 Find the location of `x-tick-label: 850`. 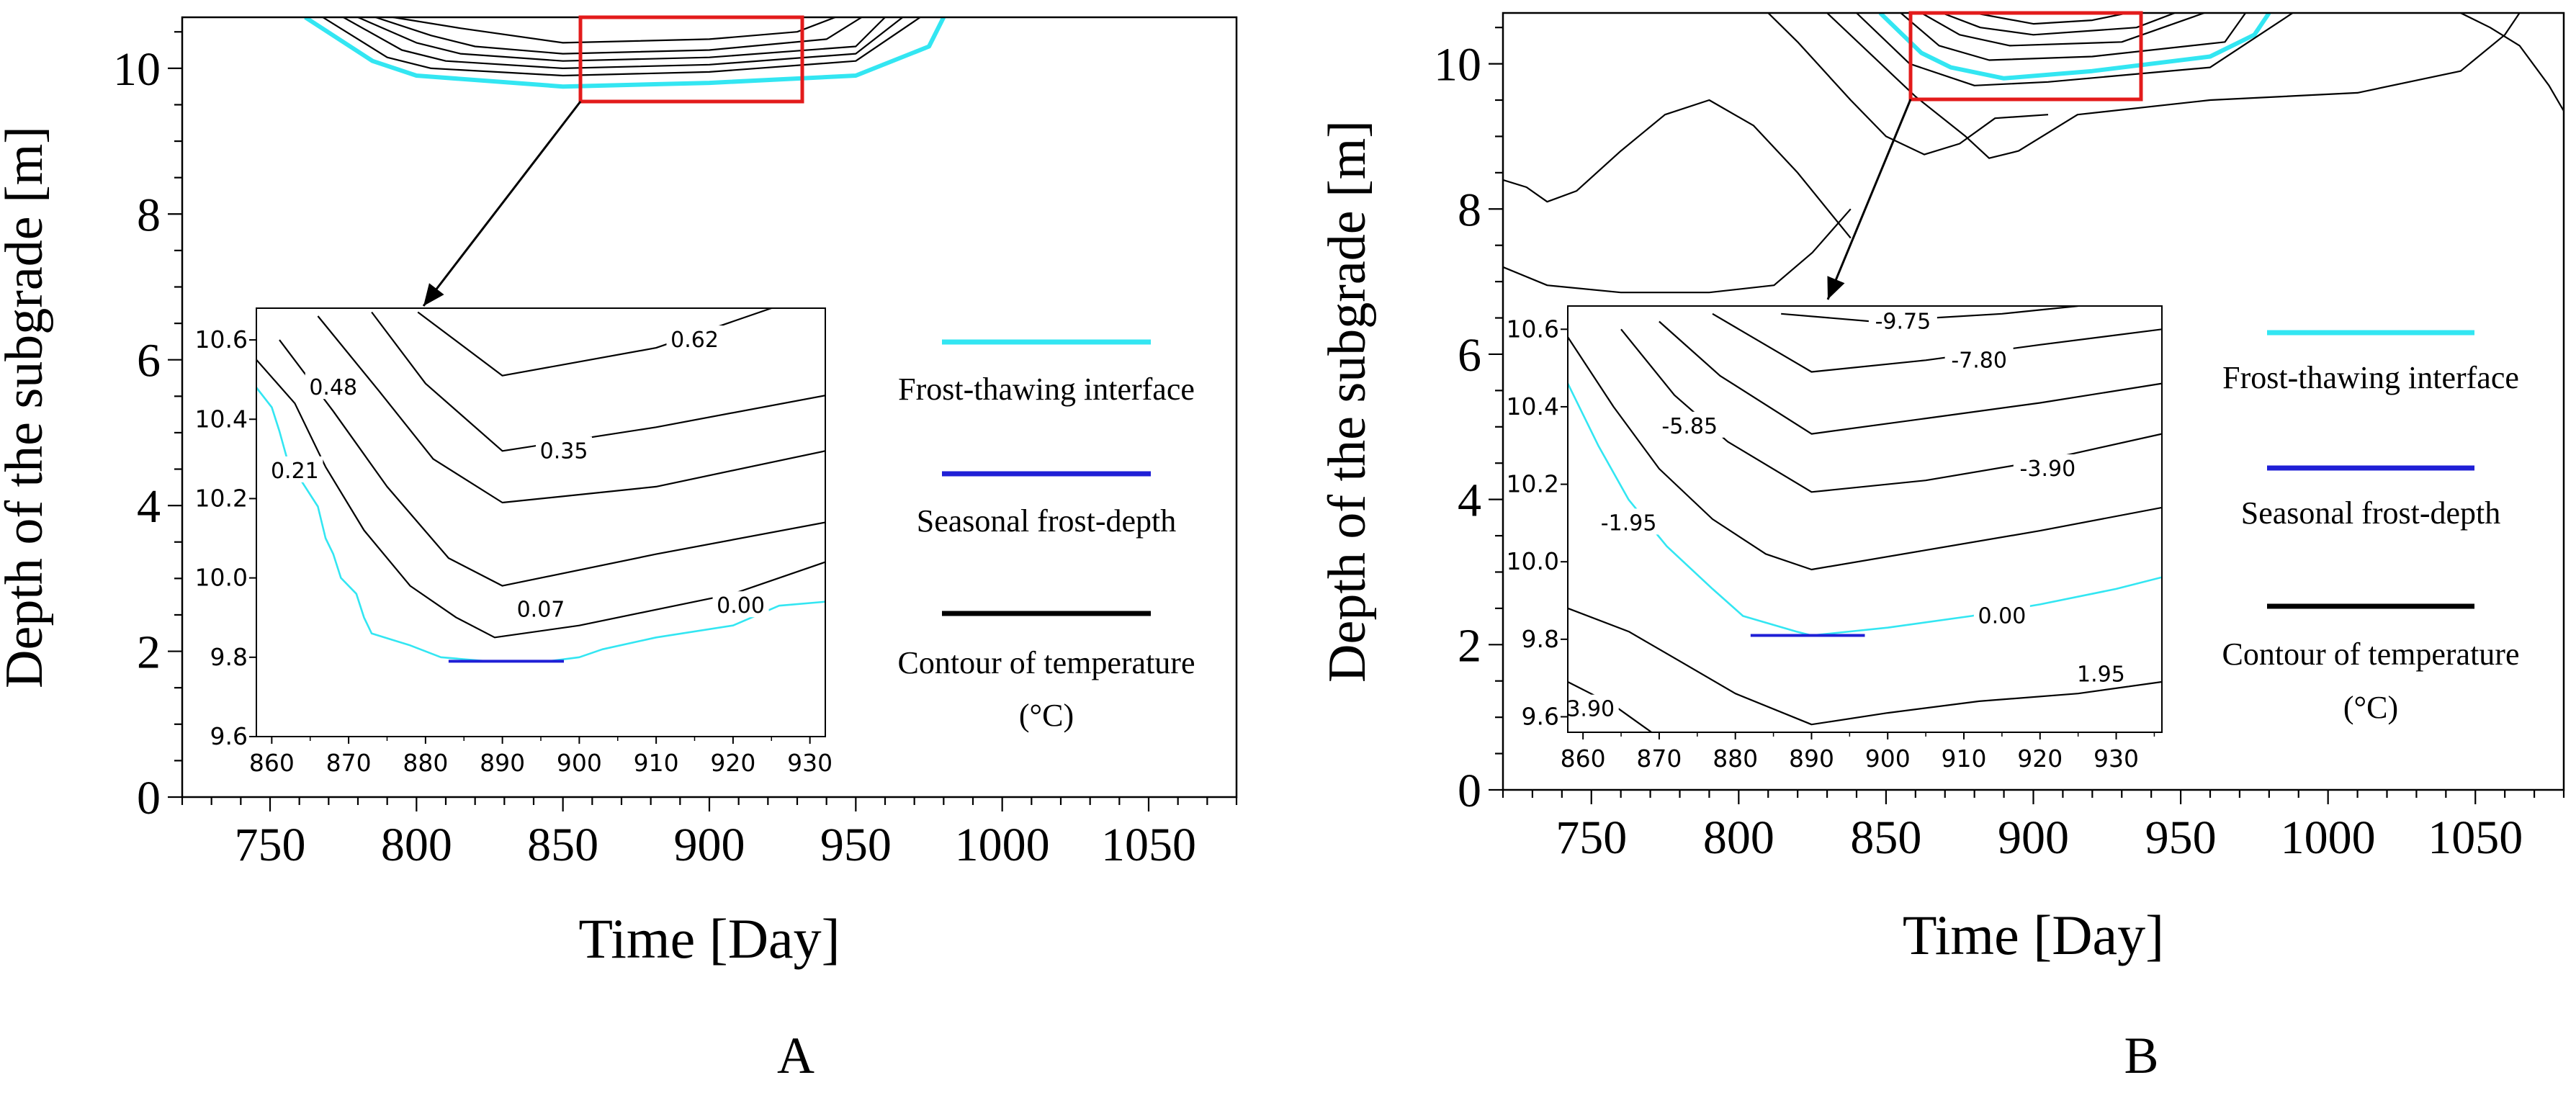

x-tick-label: 850 is located at coordinates (1885, 837).